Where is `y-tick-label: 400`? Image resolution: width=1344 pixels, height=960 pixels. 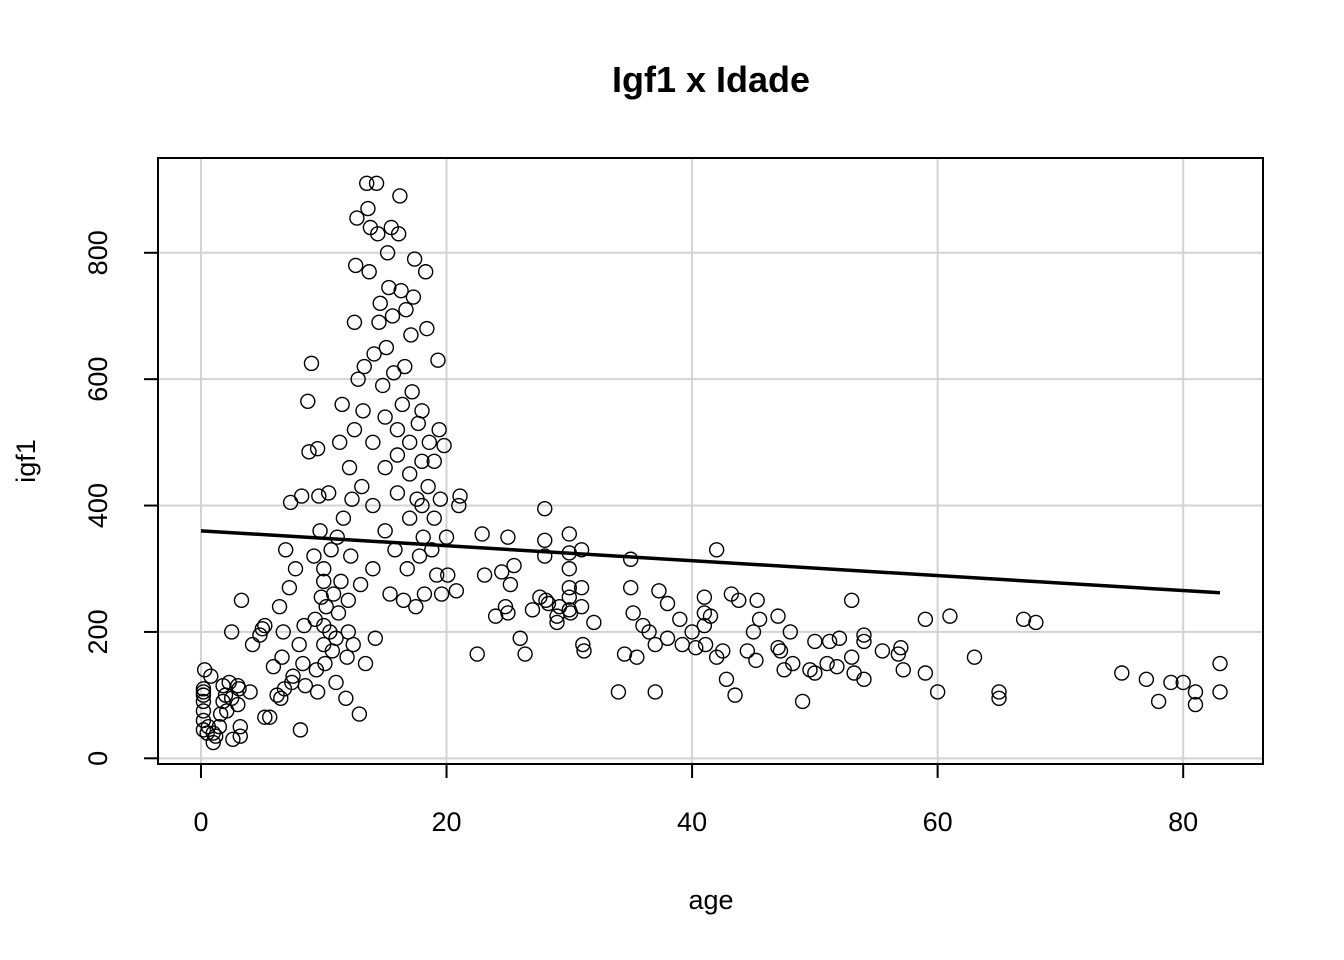
y-tick-label: 400 is located at coordinates (98, 505).